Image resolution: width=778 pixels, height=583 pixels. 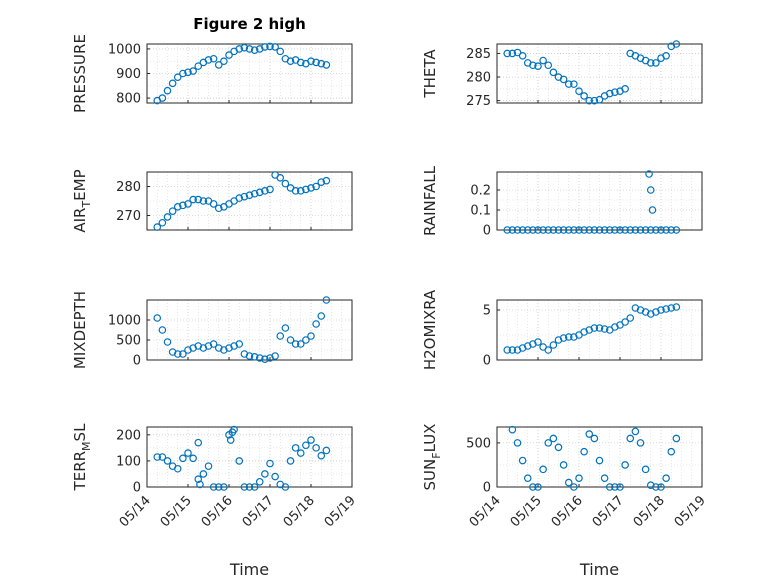 What do you see at coordinates (430, 200) in the screenshot?
I see `y-axis-label: RAINFALL` at bounding box center [430, 200].